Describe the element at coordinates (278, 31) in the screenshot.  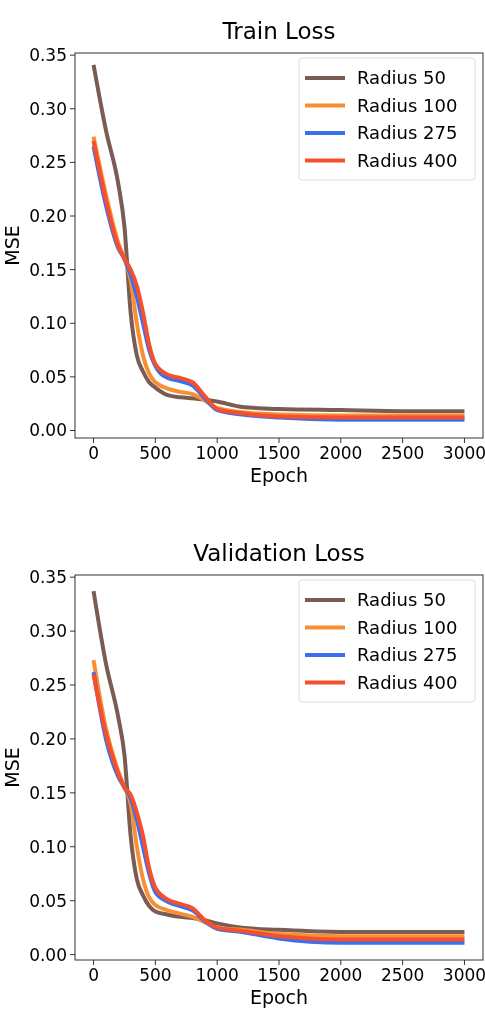
I see `chart-title: Train Loss` at that location.